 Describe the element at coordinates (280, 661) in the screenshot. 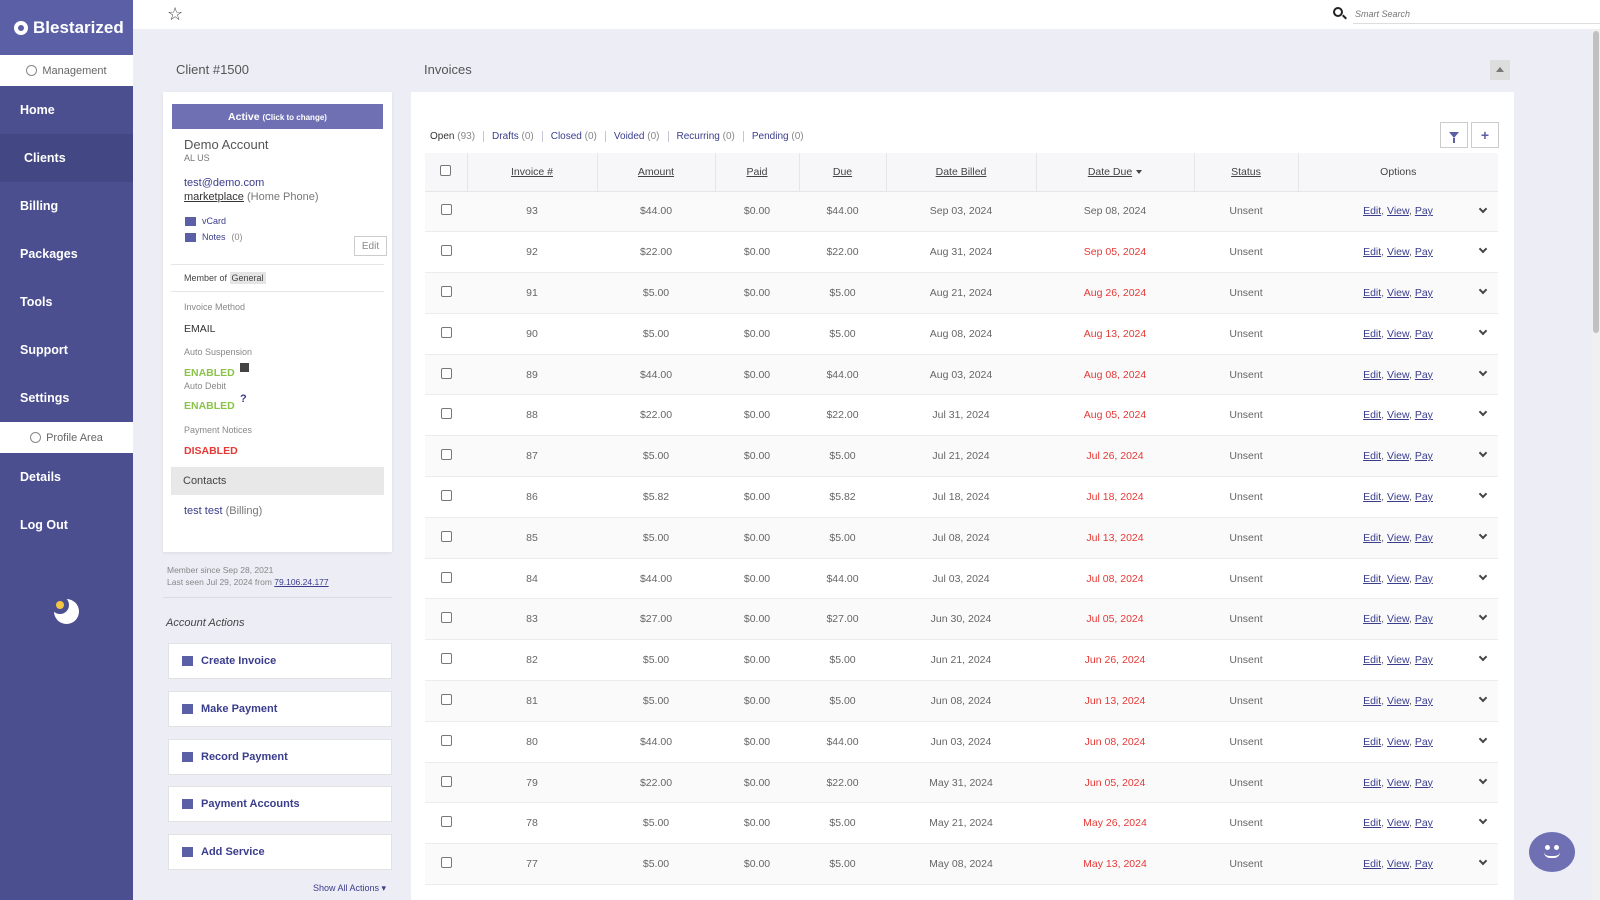

I see `create-invoice-button: Create Invoice` at that location.